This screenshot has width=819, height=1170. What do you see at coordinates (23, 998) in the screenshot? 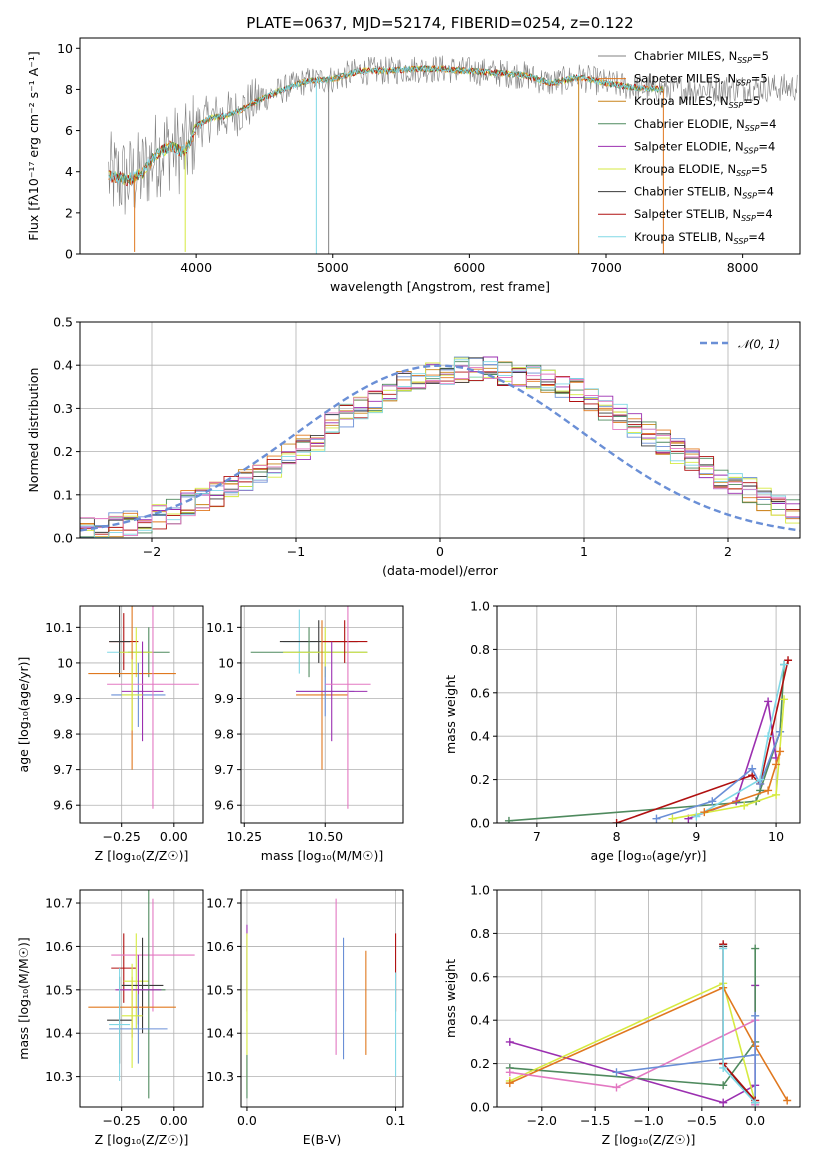
I see `y-axis-label: mass [log₁₀(M/M☉)]` at bounding box center [23, 998].